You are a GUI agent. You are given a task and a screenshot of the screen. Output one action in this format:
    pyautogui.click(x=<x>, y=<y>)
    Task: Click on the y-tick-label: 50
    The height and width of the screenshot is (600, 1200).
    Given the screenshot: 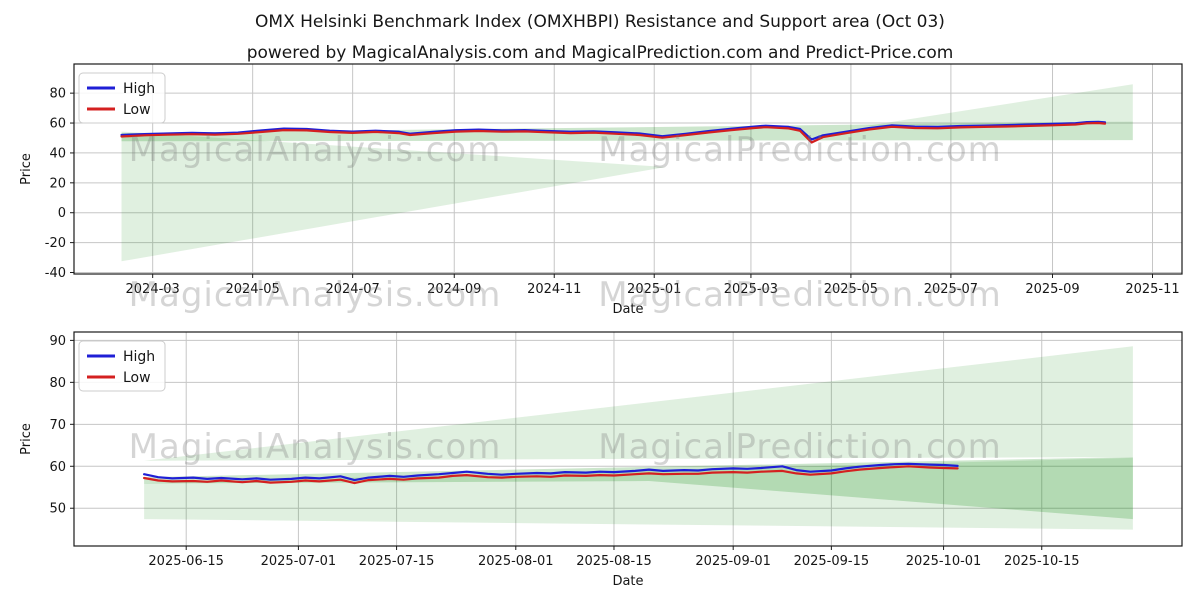 What is the action you would take?
    pyautogui.click(x=57, y=509)
    